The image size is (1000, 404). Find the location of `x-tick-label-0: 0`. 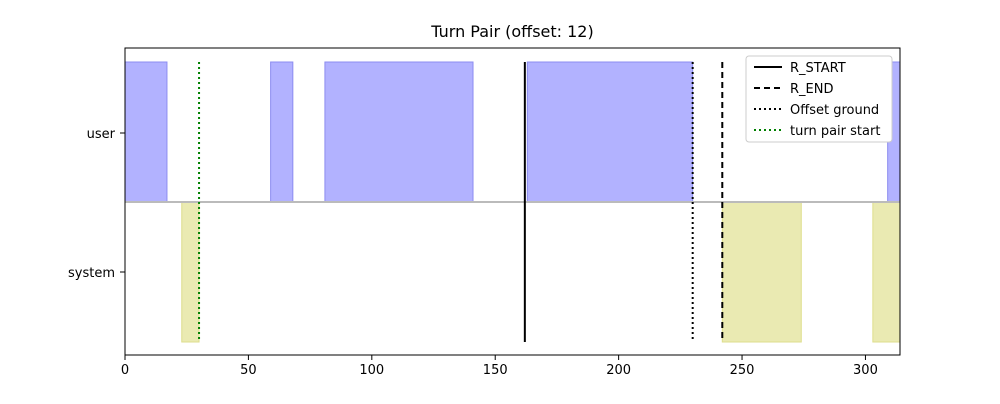

x-tick-label-0: 0 is located at coordinates (125, 370).